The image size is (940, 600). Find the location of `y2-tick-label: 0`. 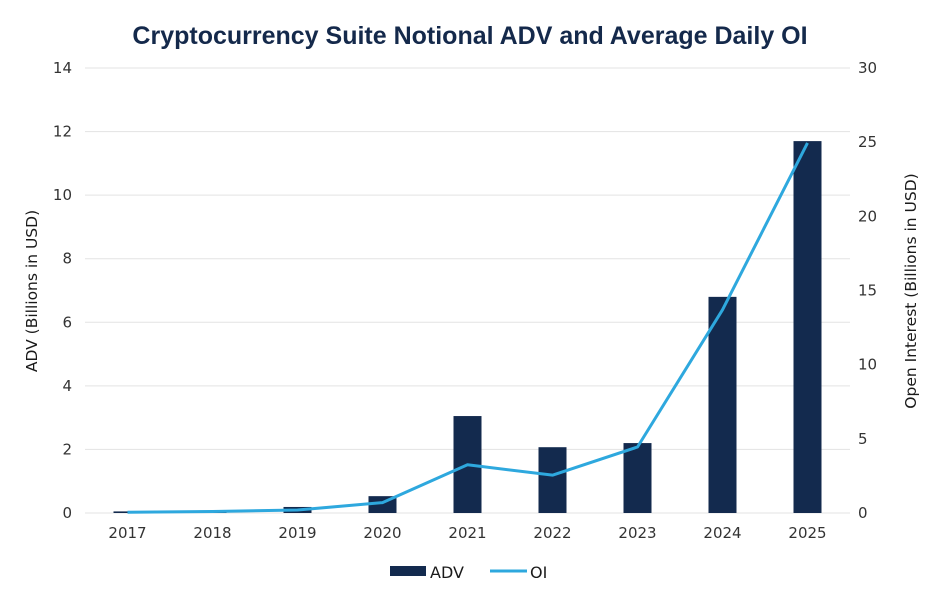

y2-tick-label: 0 is located at coordinates (863, 513).